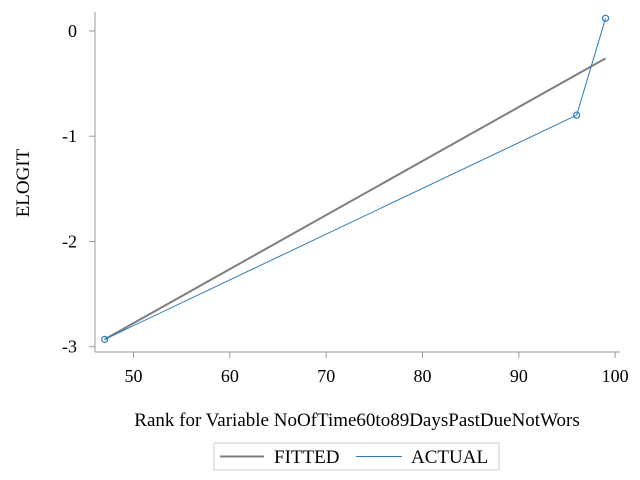 This screenshot has height=480, width=640. What do you see at coordinates (69, 136) in the screenshot?
I see `y-tick-label: -1` at bounding box center [69, 136].